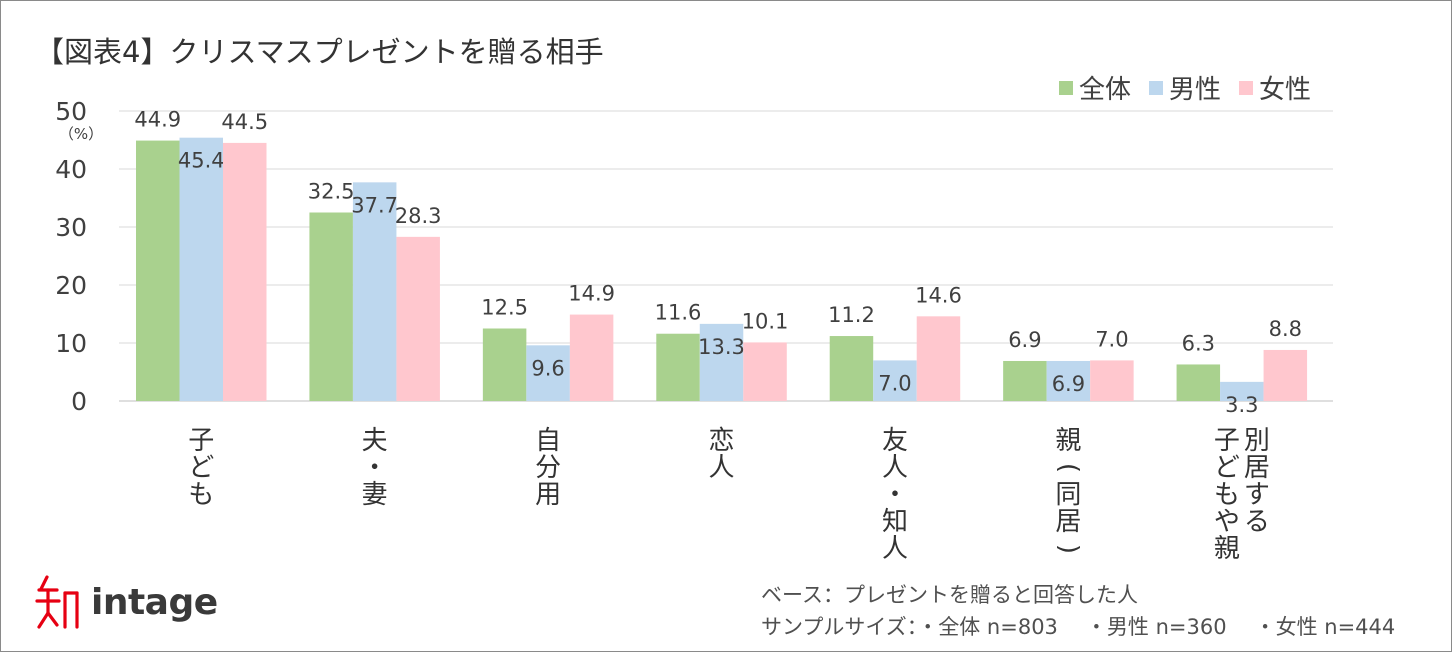  I want to click on legend-swatch-all, so click(1065, 87).